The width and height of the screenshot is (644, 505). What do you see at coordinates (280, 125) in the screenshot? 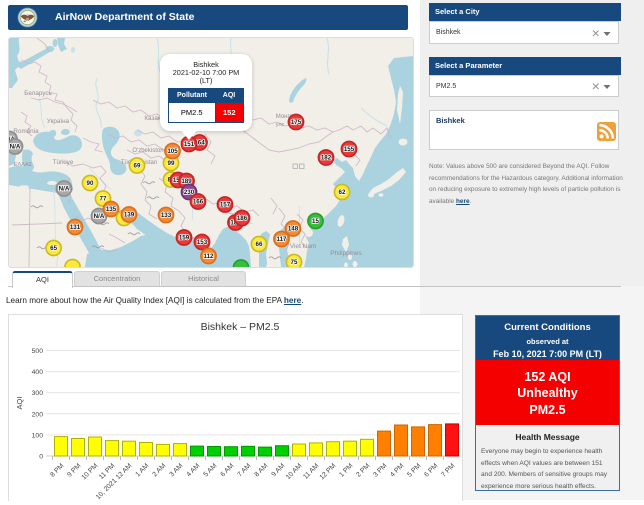
I see `svg-text: улс` at bounding box center [280, 125].